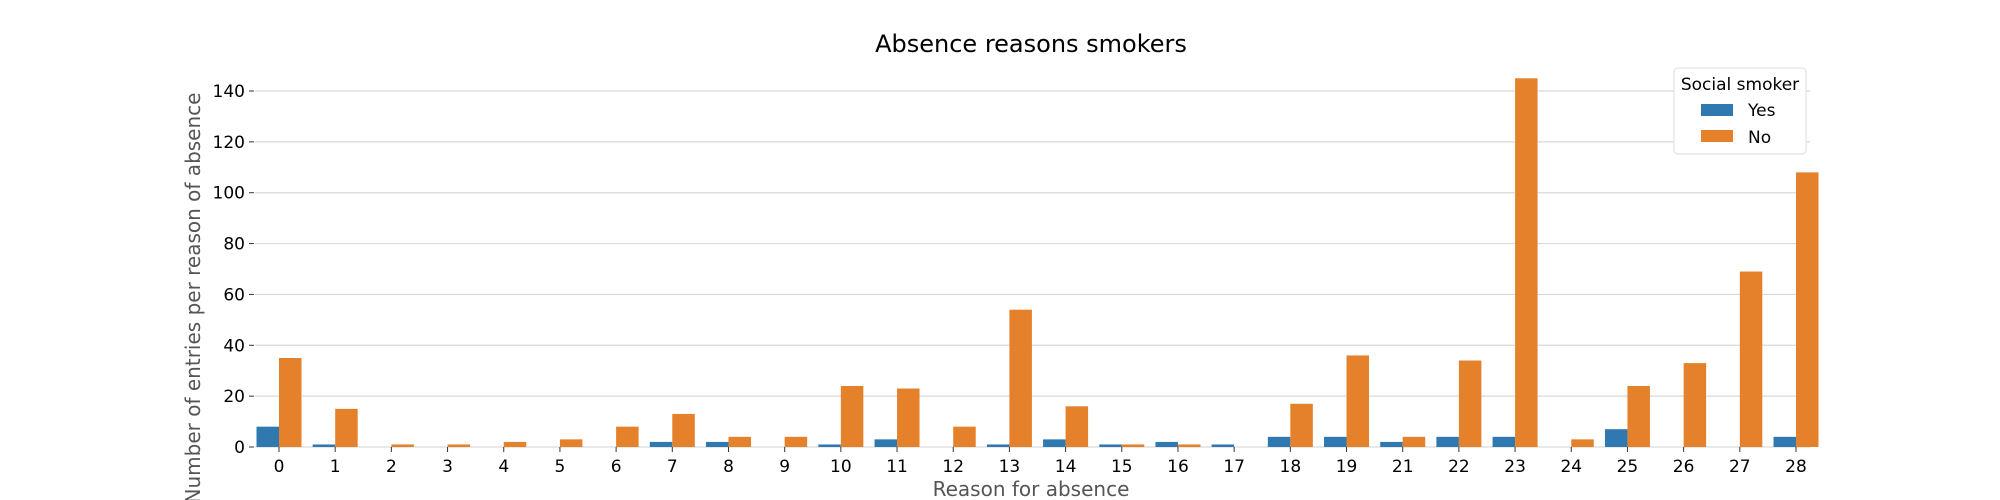 This screenshot has width=2000, height=500. Describe the element at coordinates (1717, 136) in the screenshot. I see `legend-swatch-no` at that location.